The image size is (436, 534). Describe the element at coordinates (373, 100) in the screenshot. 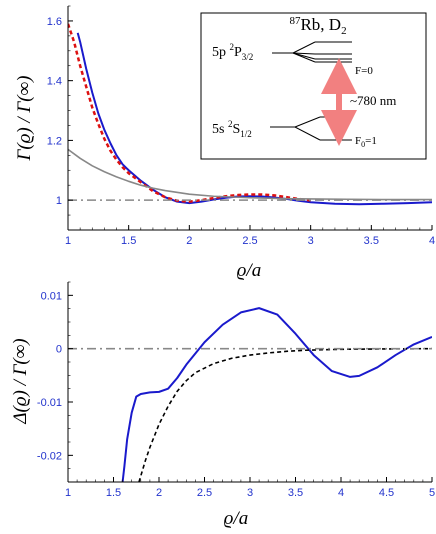

I see `wavelength-label: ~780 nm` at that location.